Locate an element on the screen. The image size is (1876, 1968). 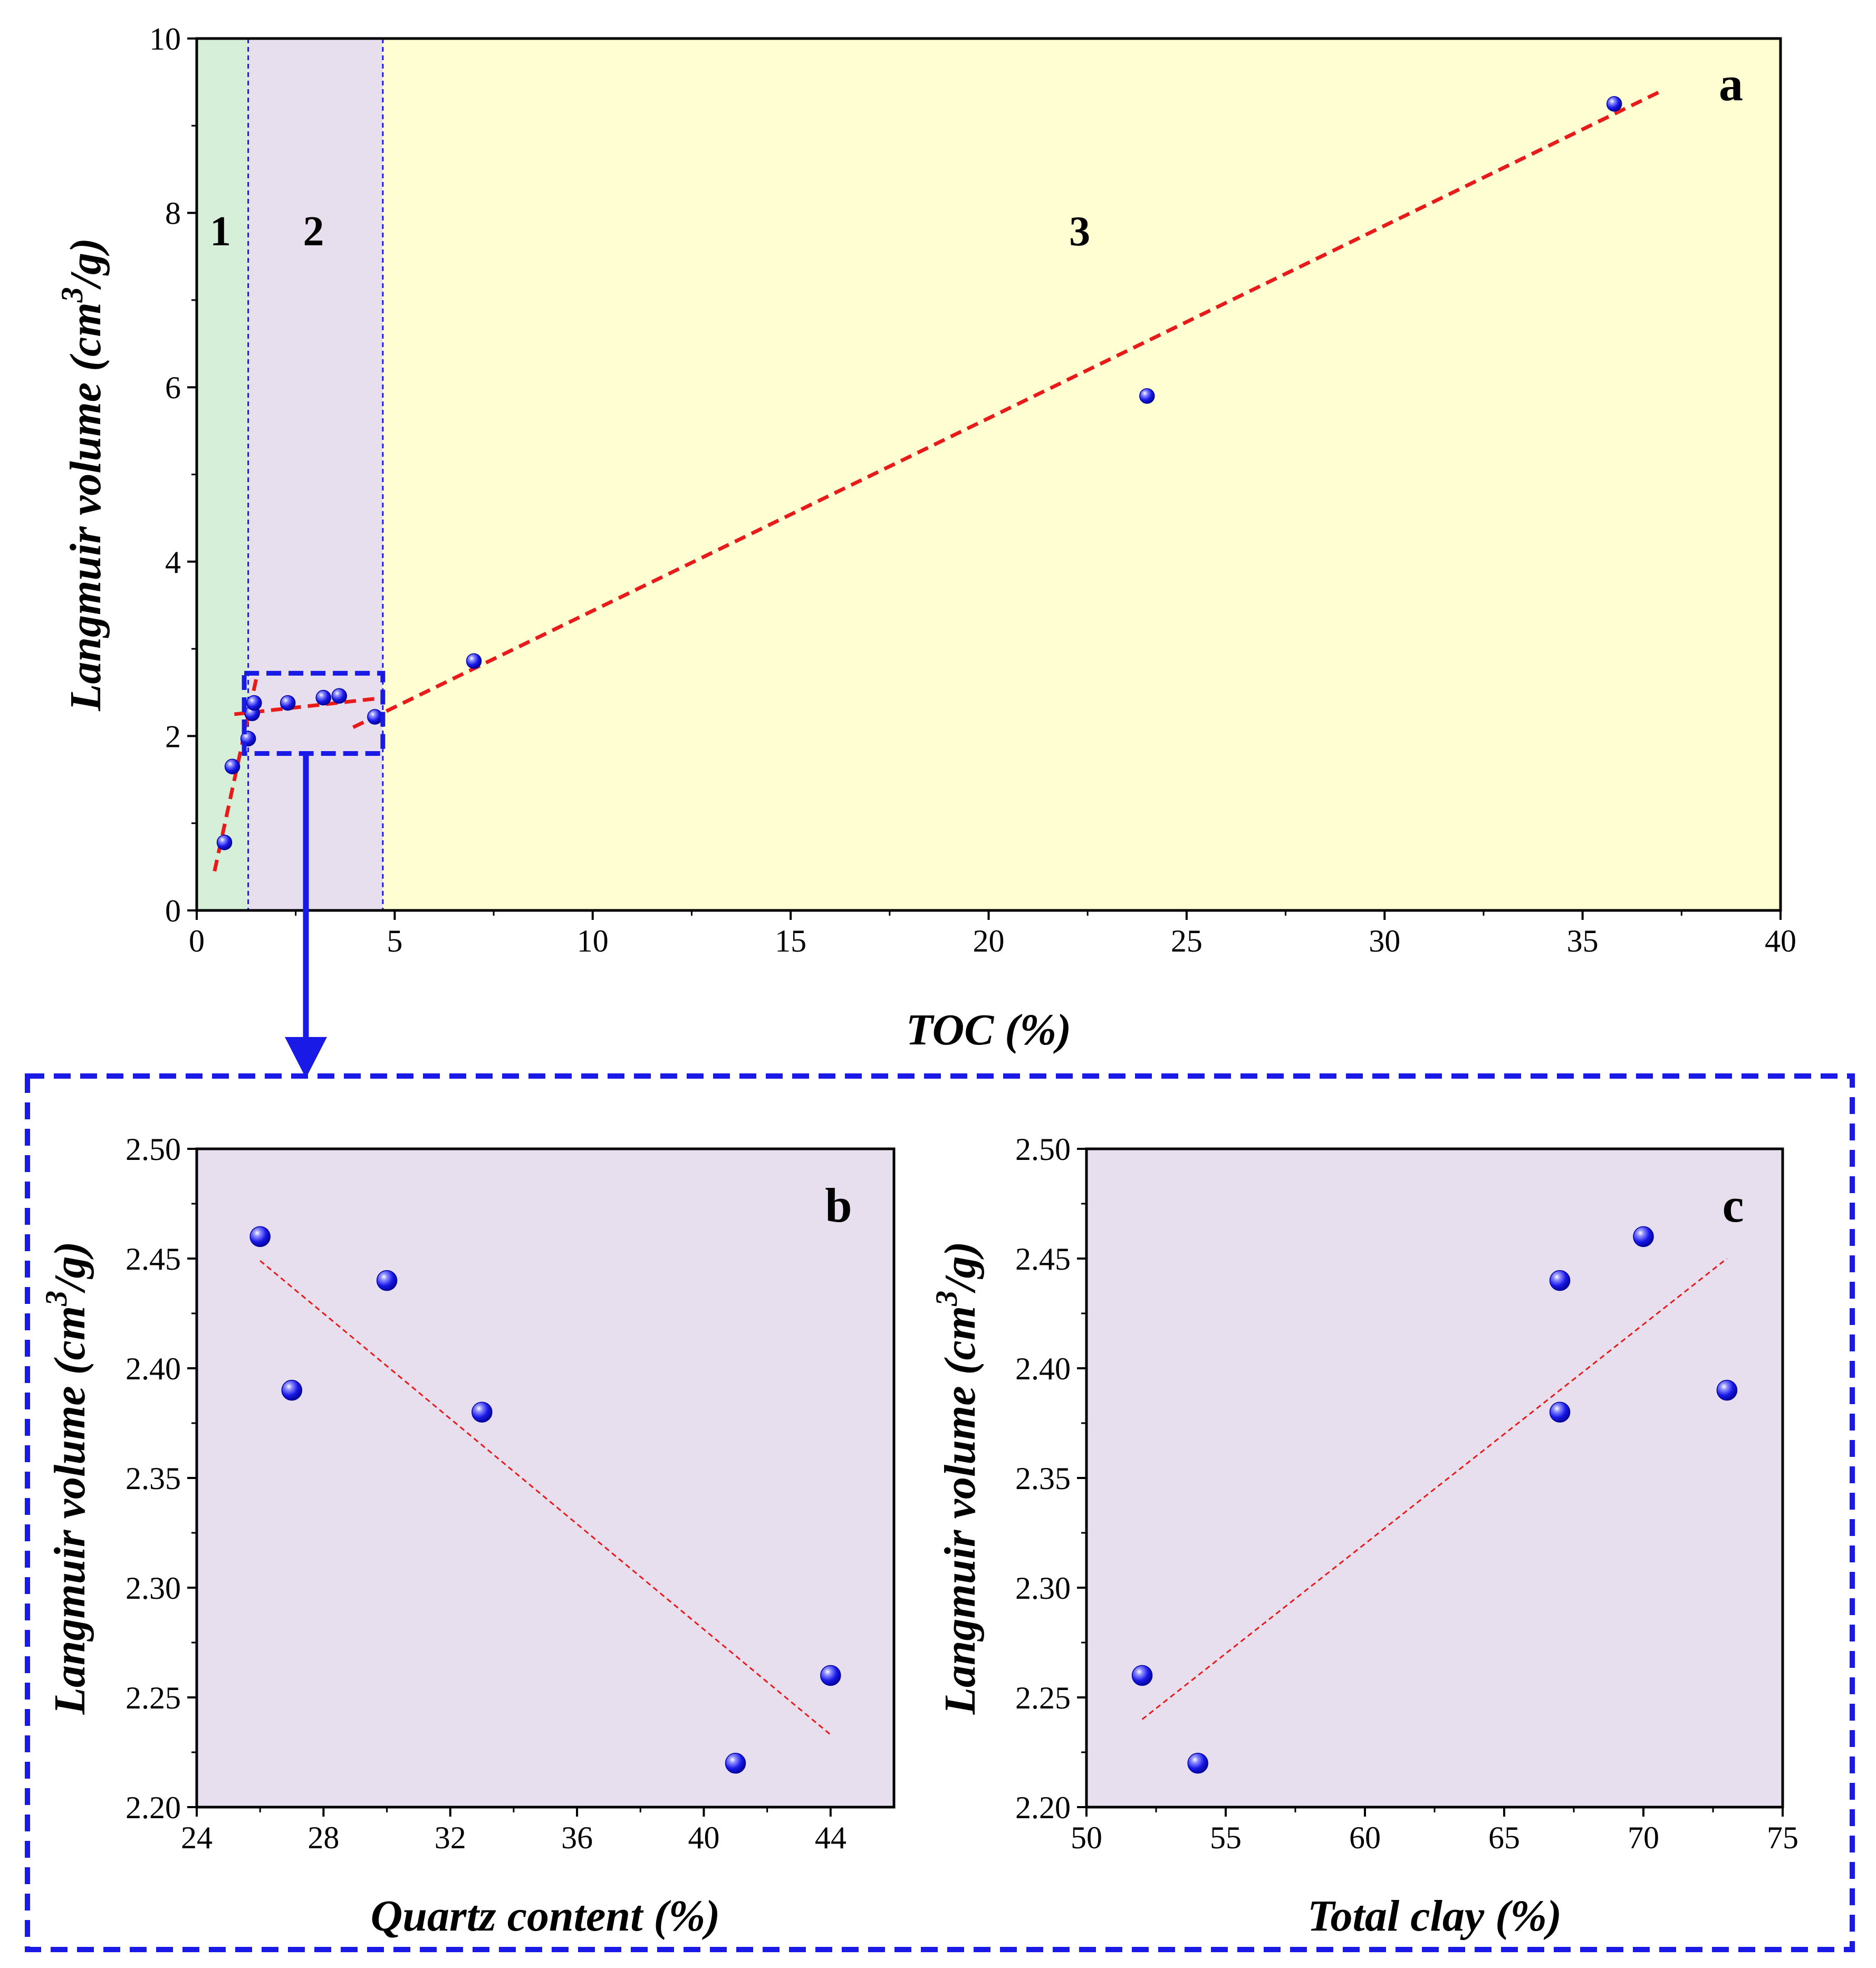
region-label-3: 3 is located at coordinates (1079, 231).